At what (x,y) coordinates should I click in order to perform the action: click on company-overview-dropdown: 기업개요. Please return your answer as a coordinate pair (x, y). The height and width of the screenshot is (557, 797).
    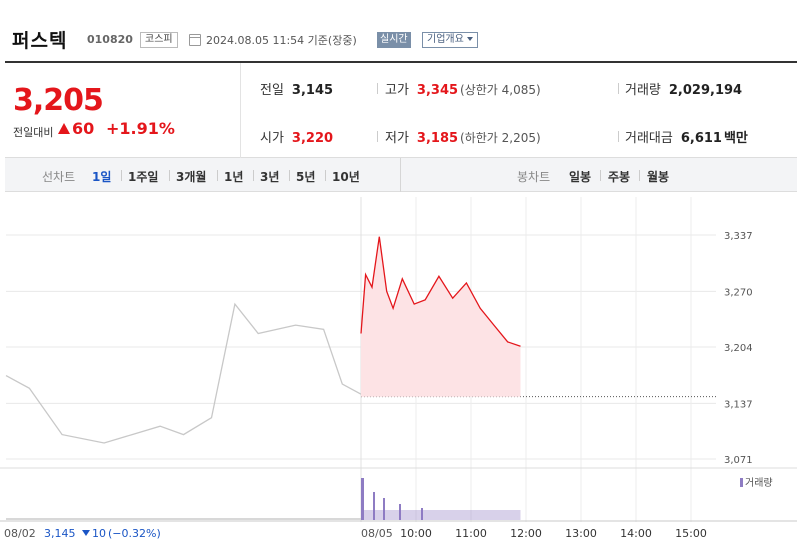
    Looking at the image, I should click on (450, 40).